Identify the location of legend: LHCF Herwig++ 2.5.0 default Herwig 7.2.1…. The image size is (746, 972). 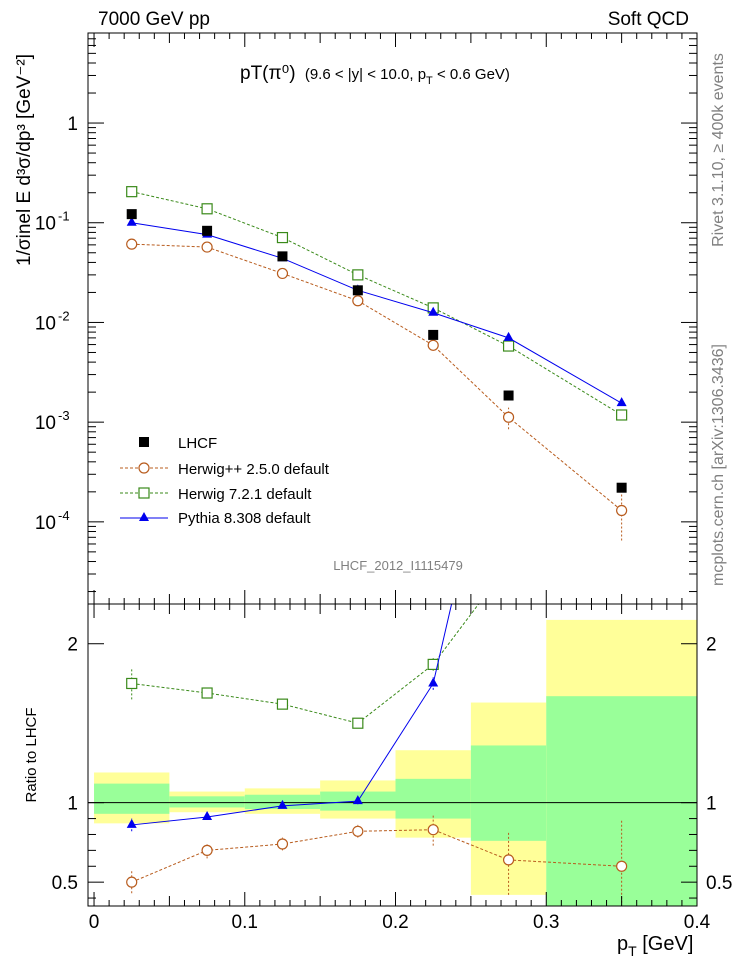
(225, 481).